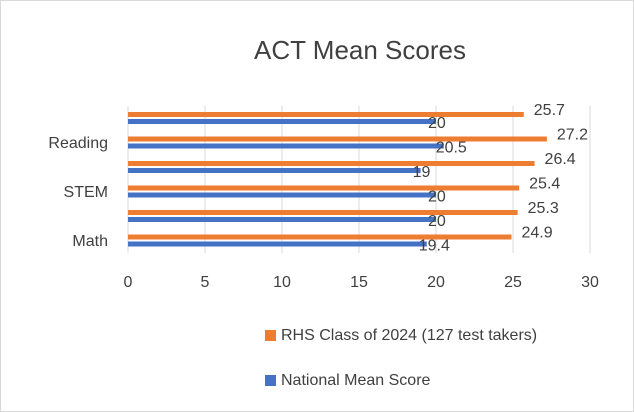  Describe the element at coordinates (409, 335) in the screenshot. I see `legend-label: RHS Class of 2024 (127 test takers)` at that location.